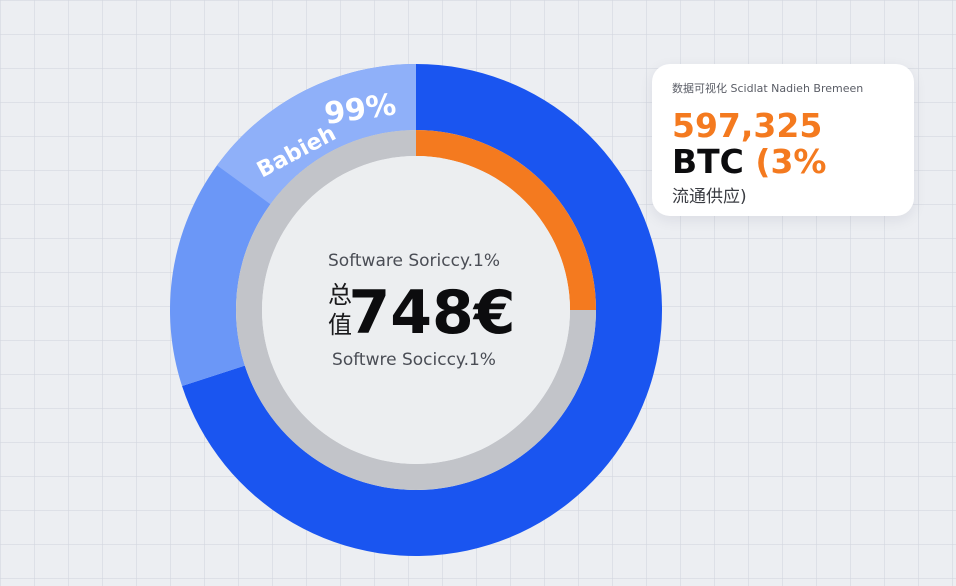  Describe the element at coordinates (316, 134) in the screenshot. I see `outer-ring-highlight` at that location.